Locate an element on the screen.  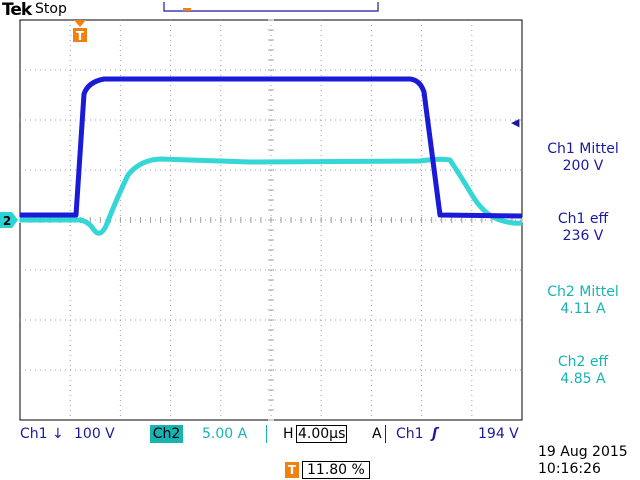
acquisition-state: Stop is located at coordinates (51, 9).